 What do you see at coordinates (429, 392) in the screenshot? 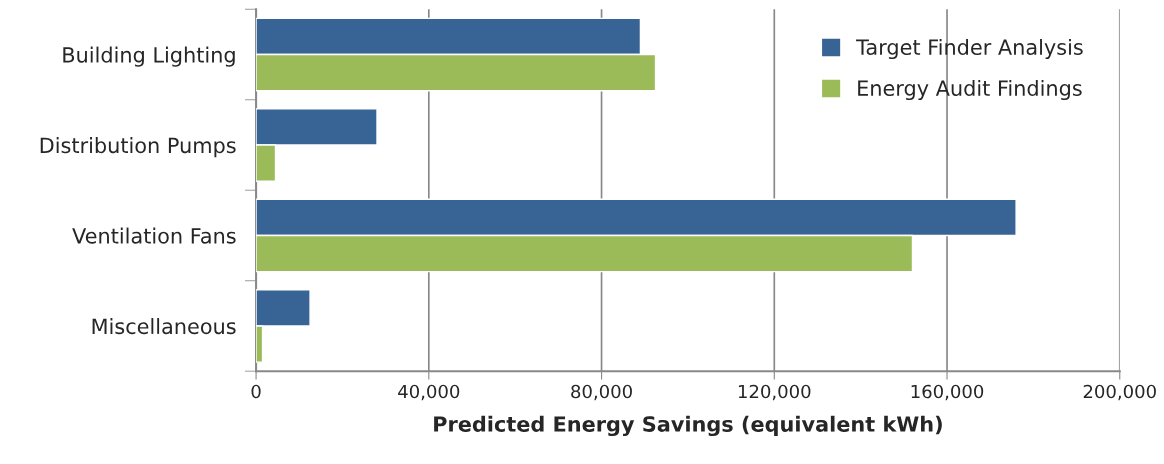
I see `x-tick-label: 40,000` at bounding box center [429, 392].